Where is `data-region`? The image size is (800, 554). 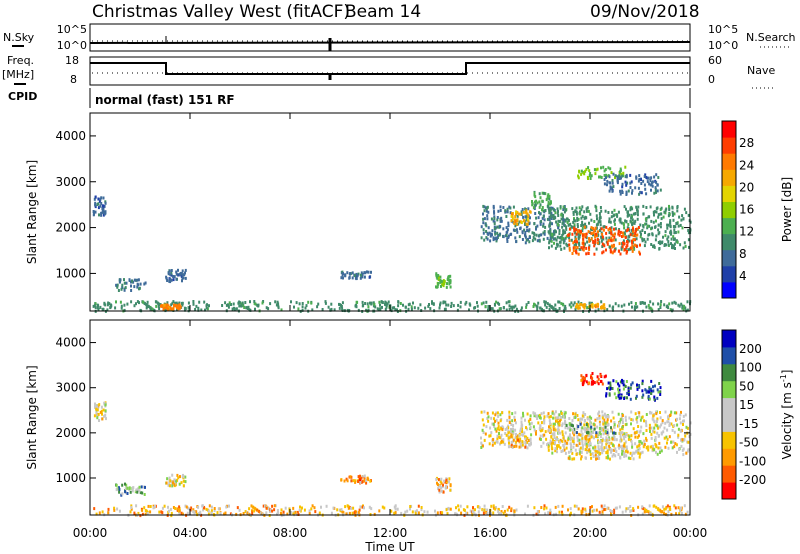
data-region is located at coordinates (541, 201).